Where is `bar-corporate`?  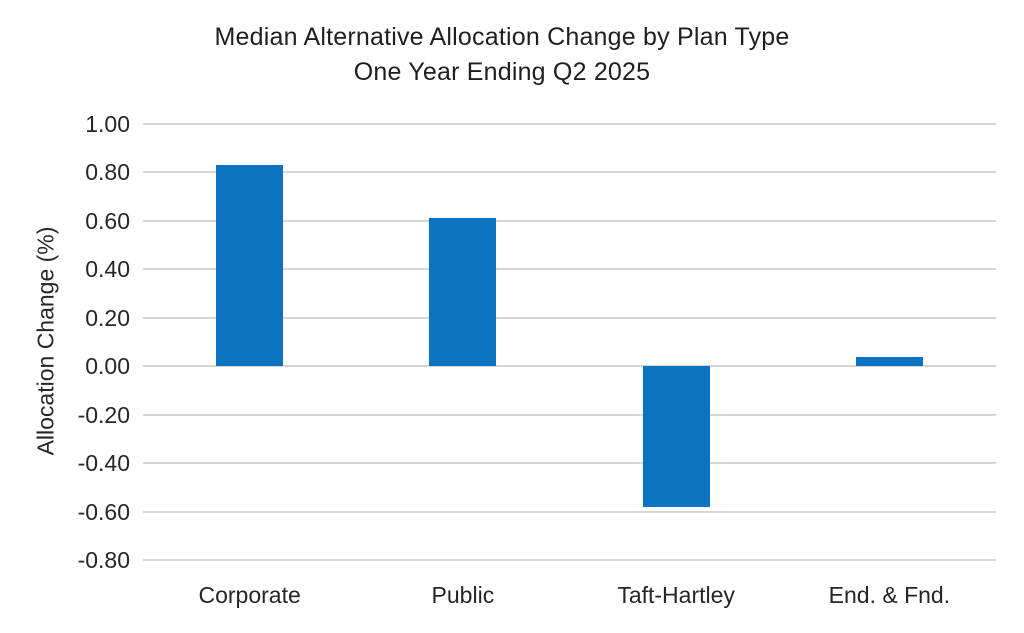
bar-corporate is located at coordinates (250, 266).